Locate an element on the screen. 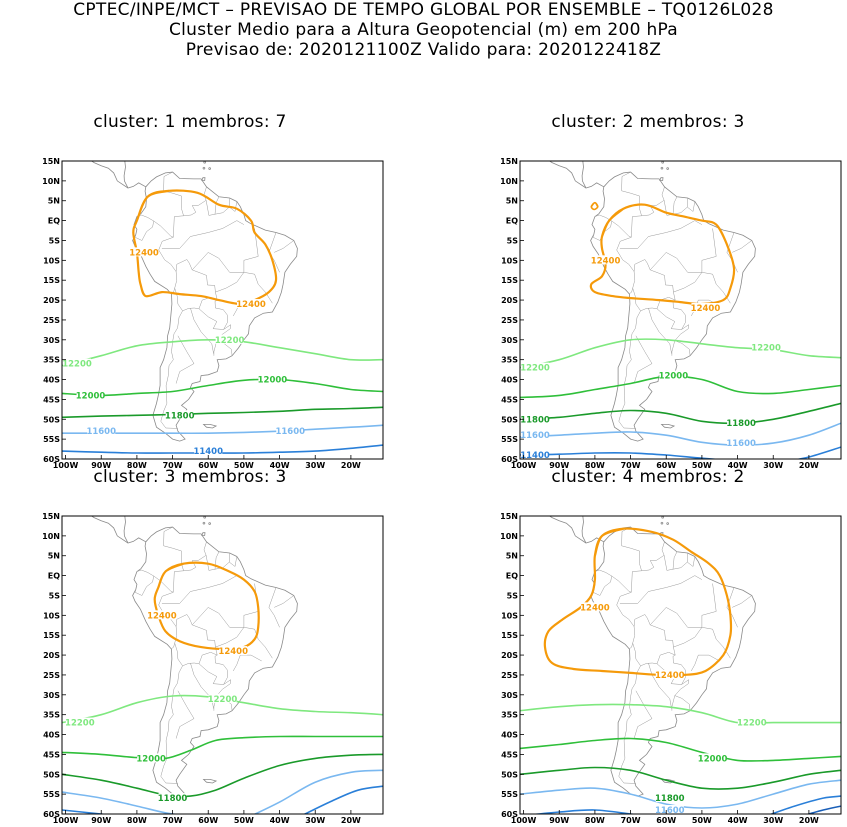 This screenshot has width=847, height=827. map-layer is located at coordinates (680, 303).